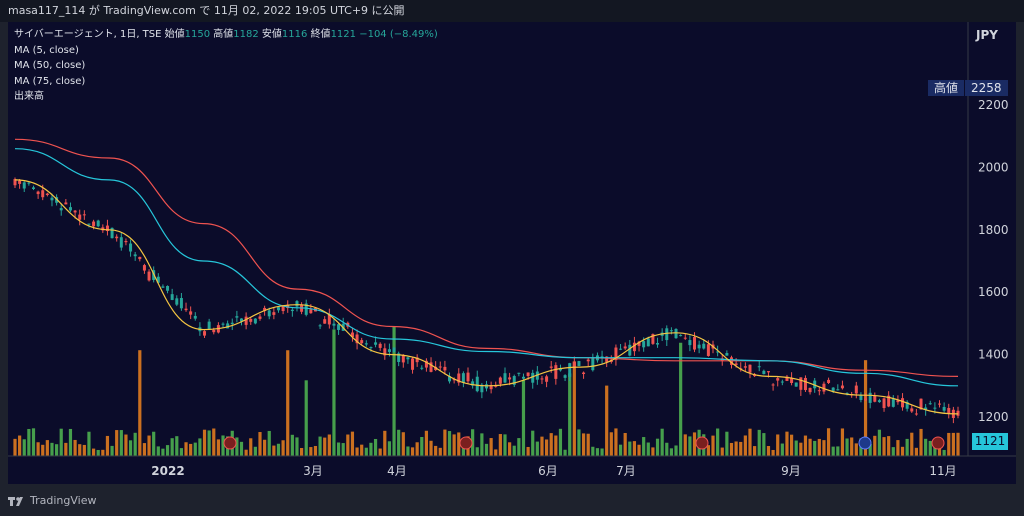  Describe the element at coordinates (987, 35) in the screenshot. I see `currency-label: JPY` at that location.